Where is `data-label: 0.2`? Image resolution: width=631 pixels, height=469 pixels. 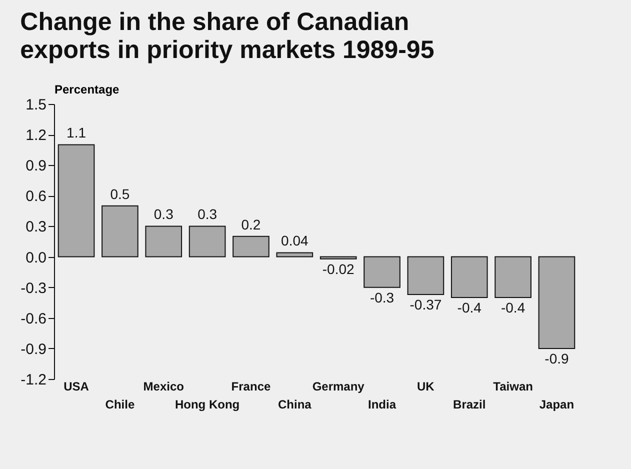 data-label: 0.2 is located at coordinates (251, 224).